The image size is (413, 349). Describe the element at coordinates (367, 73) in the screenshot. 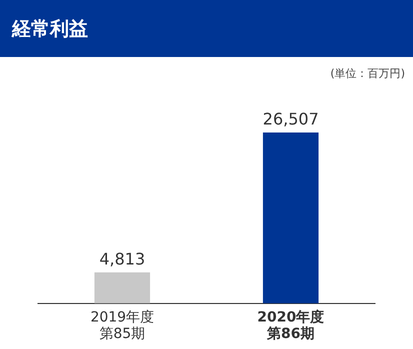

I see `text: (単位：百万円)` at that location.